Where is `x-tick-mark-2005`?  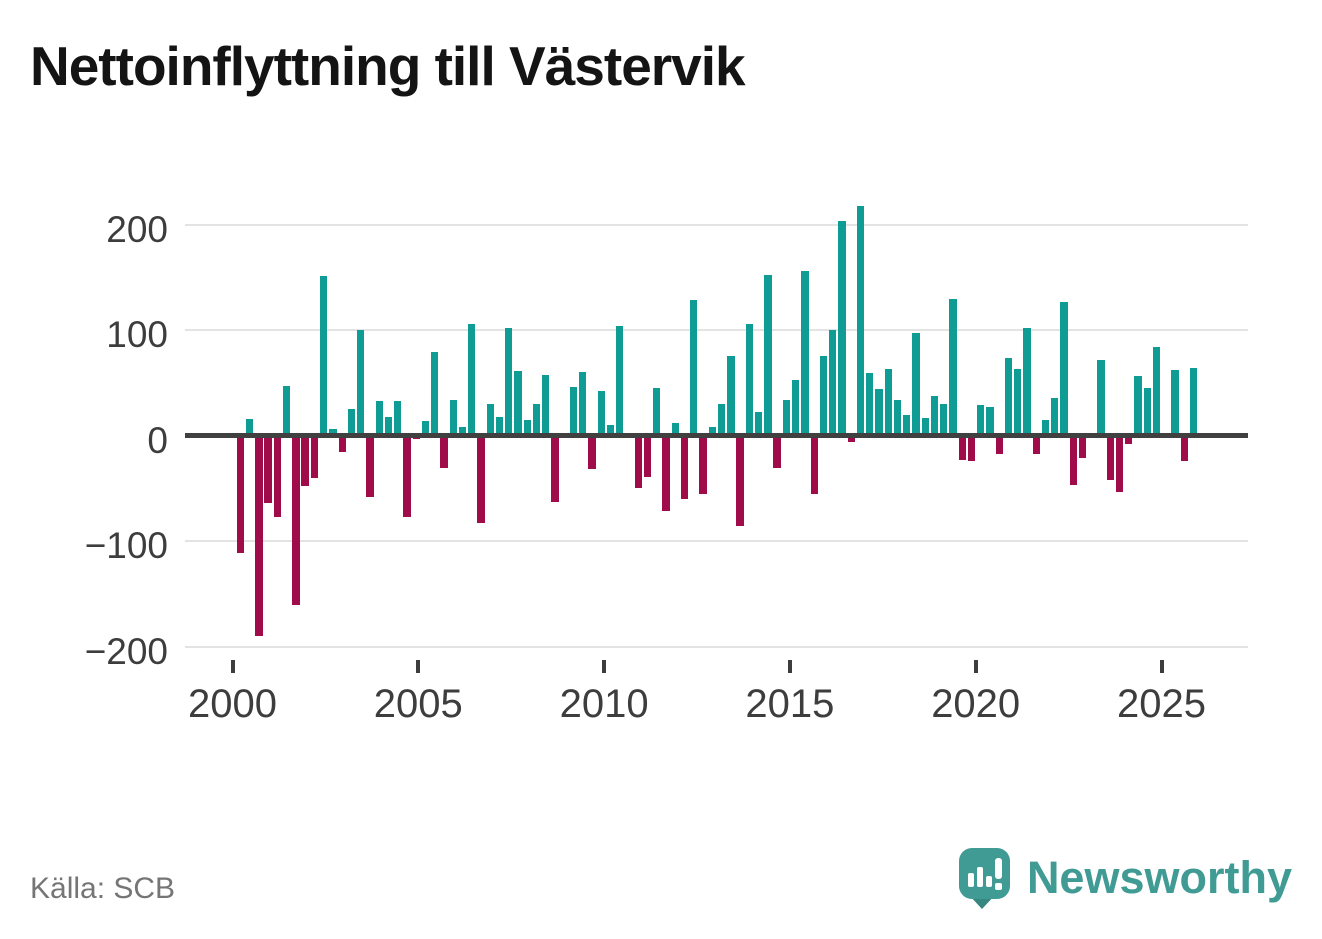 x-tick-mark-2005 is located at coordinates (418, 666).